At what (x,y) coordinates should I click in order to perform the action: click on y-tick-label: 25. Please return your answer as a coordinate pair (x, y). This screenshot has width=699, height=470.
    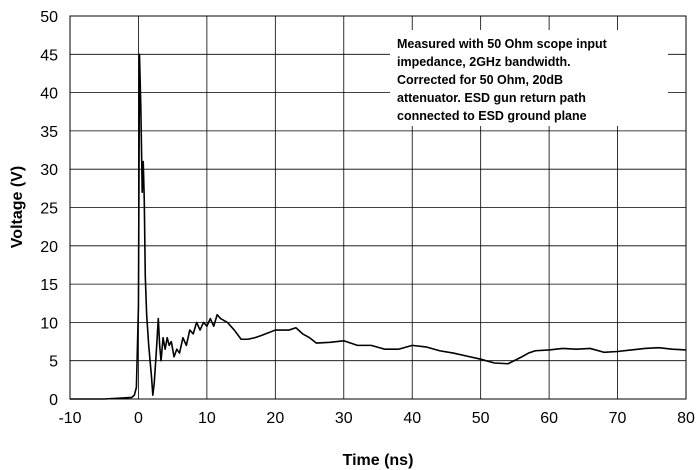
    Looking at the image, I should click on (49, 209).